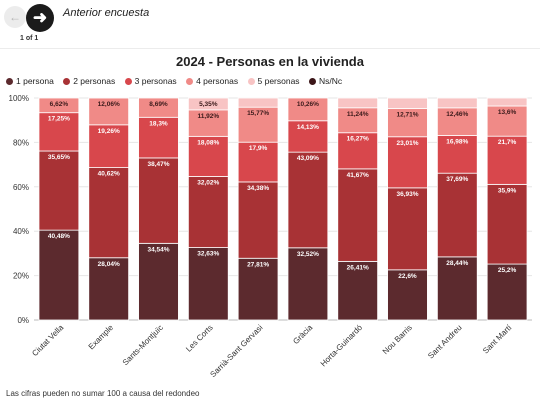 The image size is (540, 404). Describe the element at coordinates (457, 179) in the screenshot. I see `data-label: 37,69%` at that location.